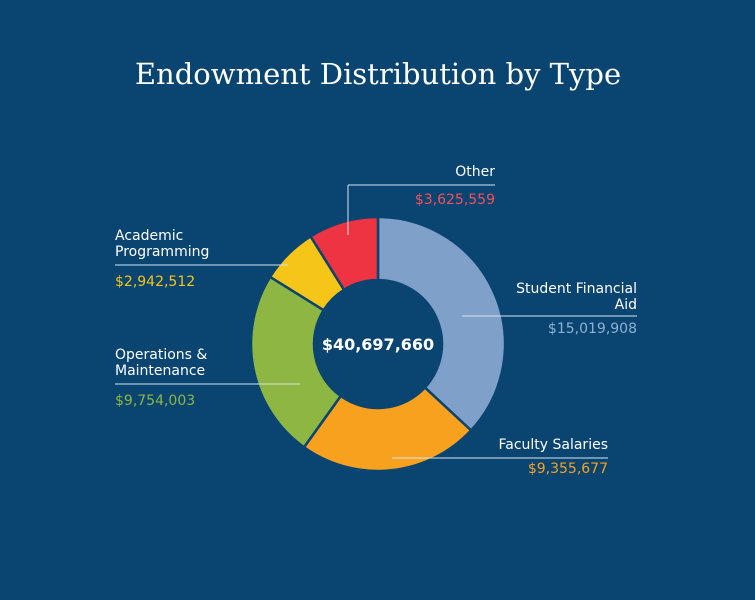  I want to click on category-label: Student Financial Aid, so click(576, 297).